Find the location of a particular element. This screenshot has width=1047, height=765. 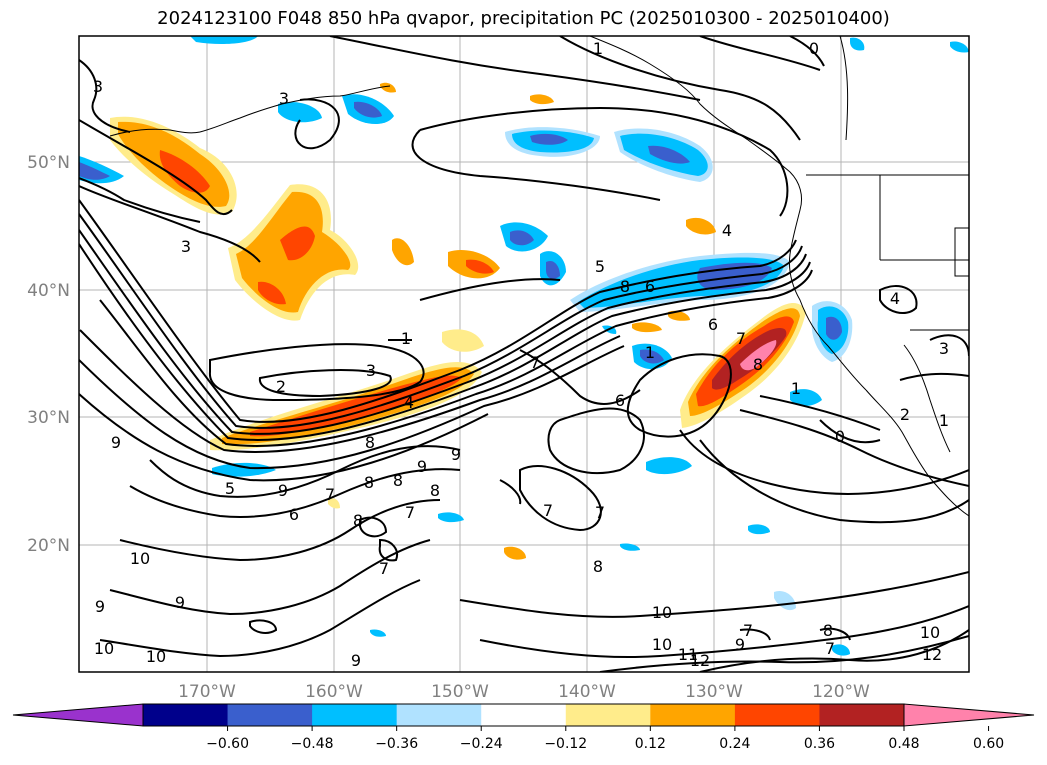

blue-north-2-core is located at coordinates (669, 154).